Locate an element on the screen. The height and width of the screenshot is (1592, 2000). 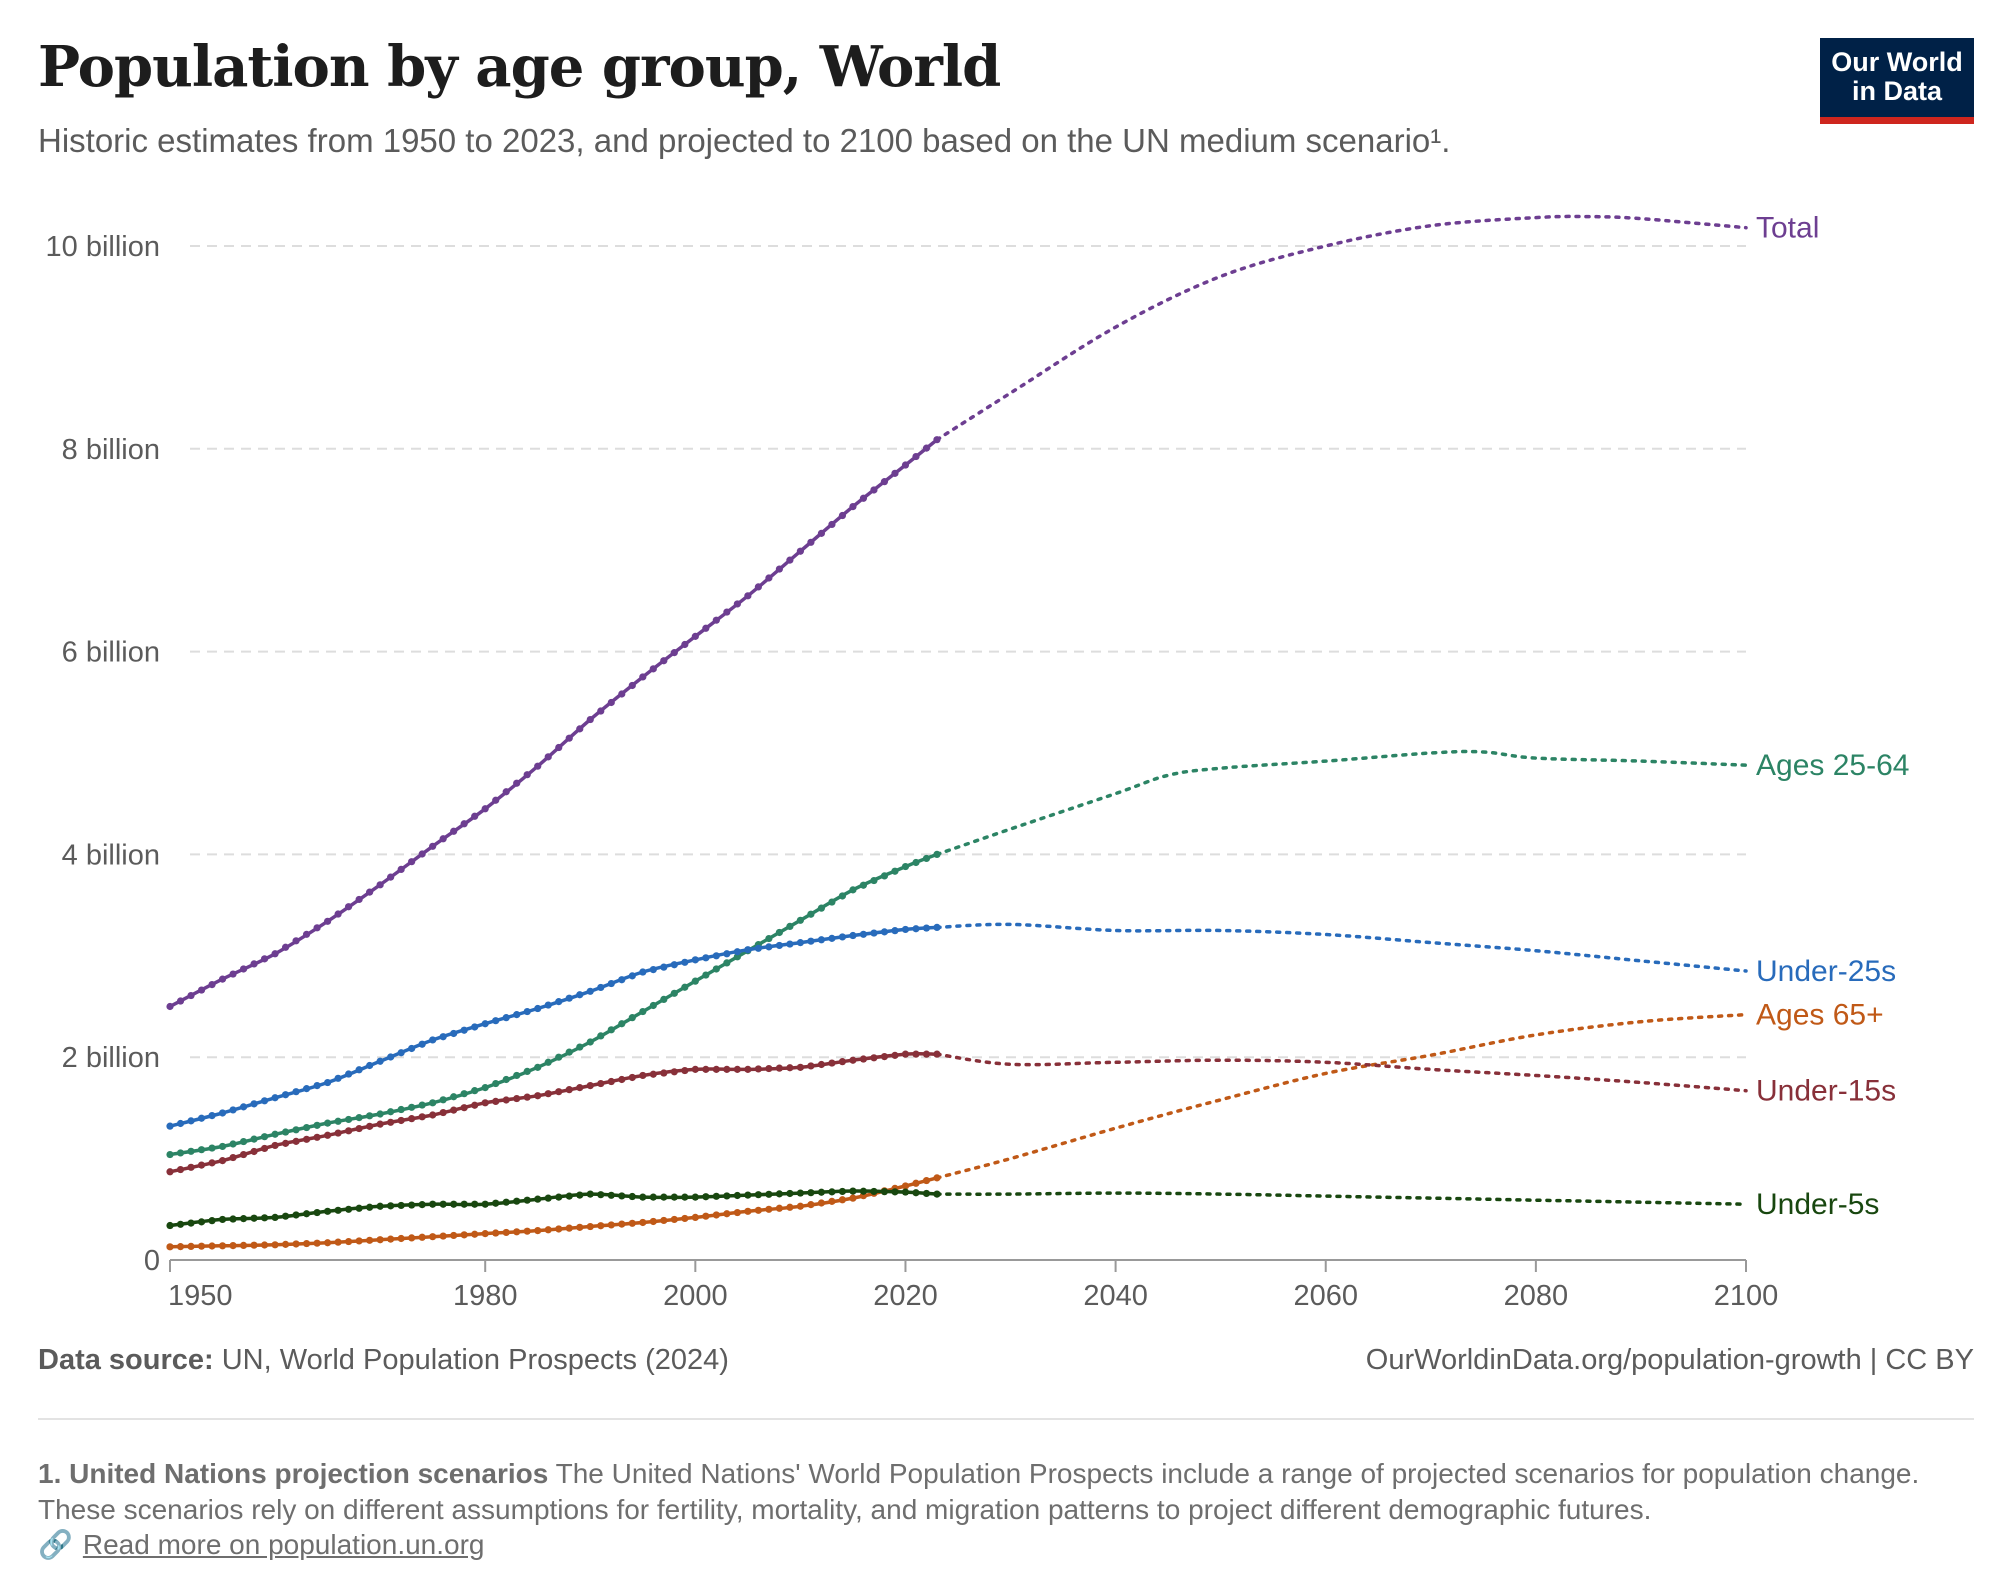
series-label-under_15: Under-15s is located at coordinates (1826, 1091).